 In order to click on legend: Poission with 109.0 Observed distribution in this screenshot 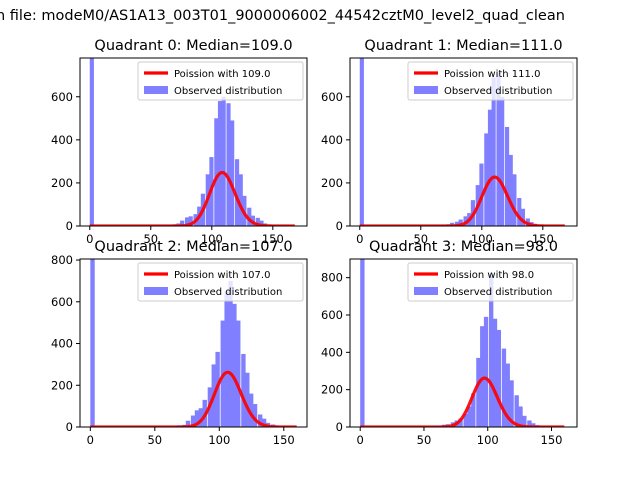, I will do `click(220, 81)`.